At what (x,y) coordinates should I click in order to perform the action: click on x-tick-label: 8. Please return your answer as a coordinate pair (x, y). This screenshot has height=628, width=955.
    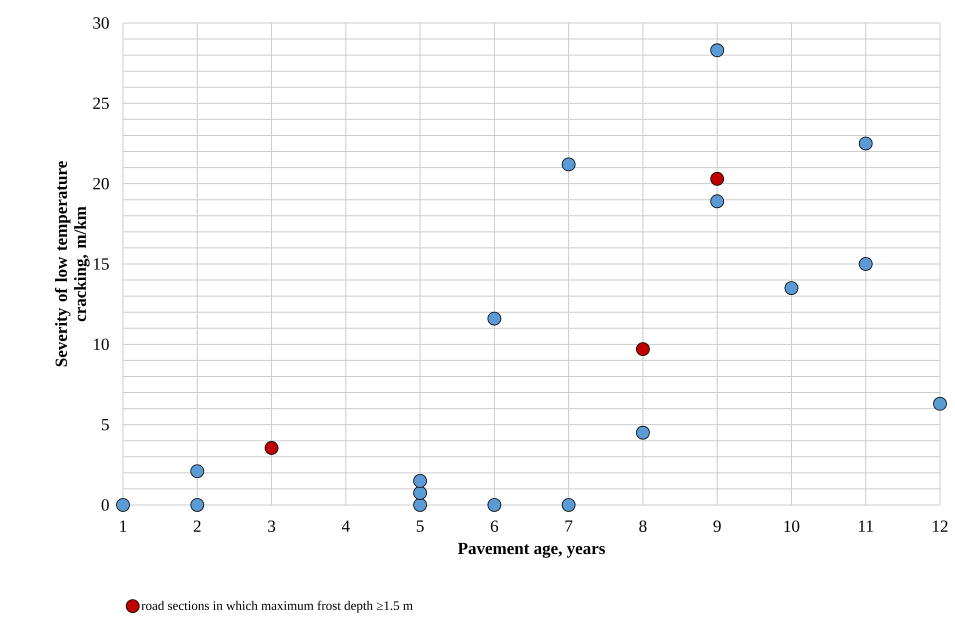
    Looking at the image, I should click on (643, 526).